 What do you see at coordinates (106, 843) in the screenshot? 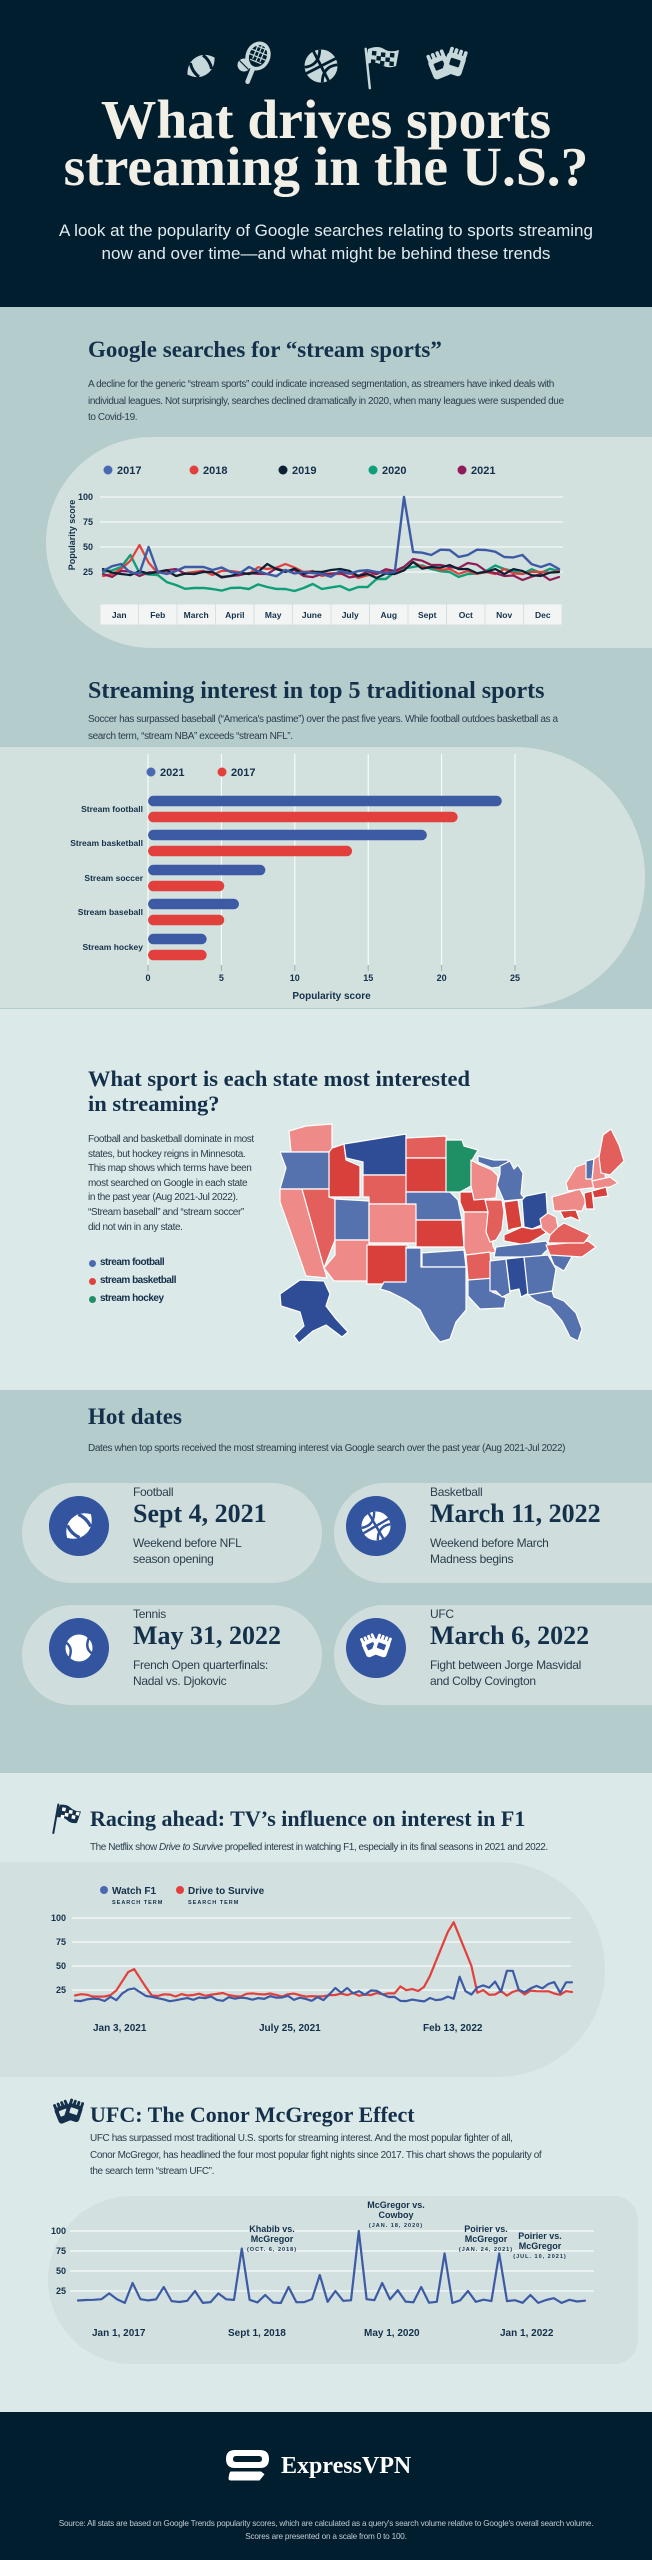
I see `svg-text: Stream basketball` at bounding box center [106, 843].